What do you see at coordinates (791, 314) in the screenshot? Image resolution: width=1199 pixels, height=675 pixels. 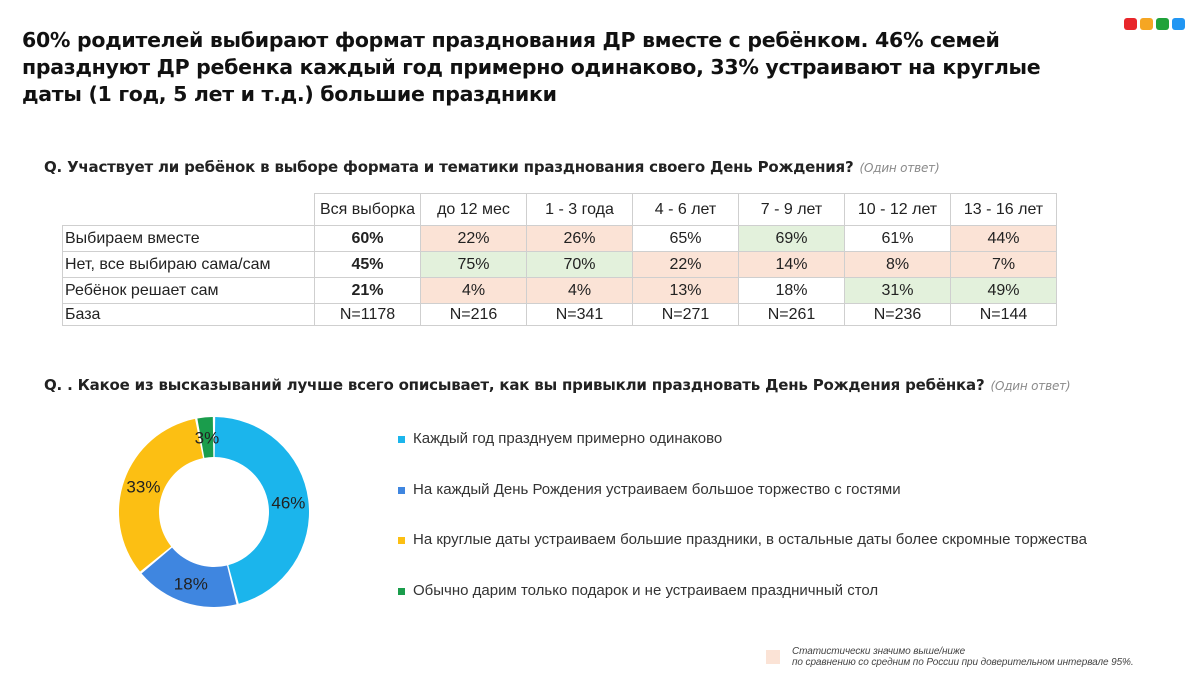 I see `table-cell: N=261` at bounding box center [791, 314].